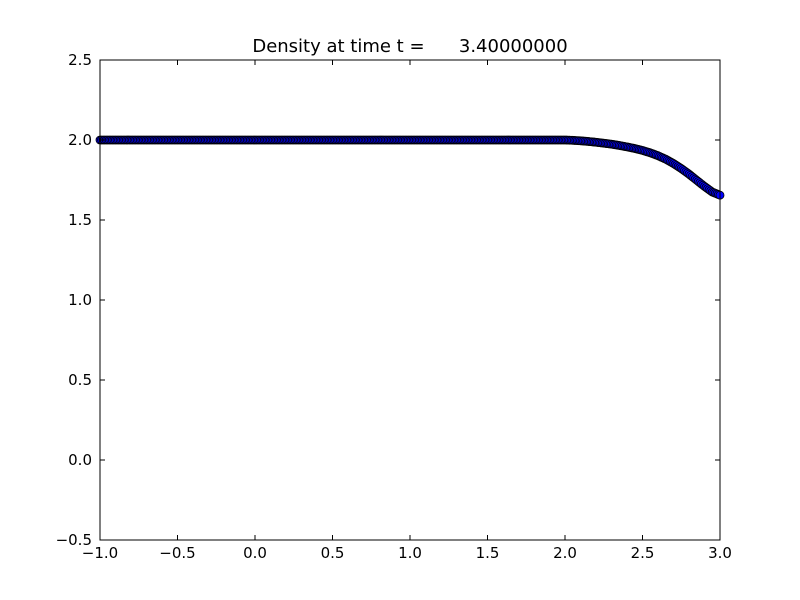 This screenshot has height=600, width=800. Describe the element at coordinates (409, 46) in the screenshot. I see `chart-title: Density at time t = 3.40000000` at that location.